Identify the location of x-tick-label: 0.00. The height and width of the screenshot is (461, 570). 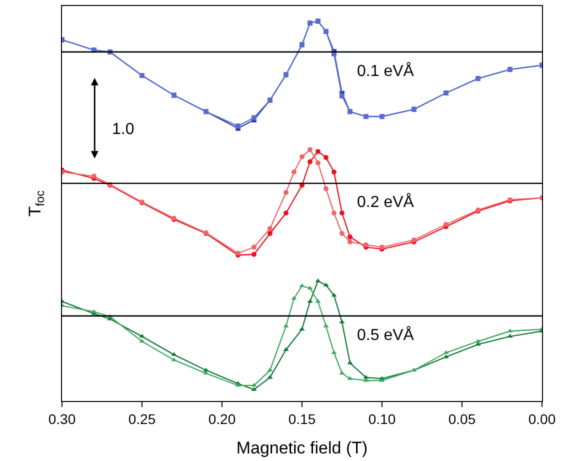
(542, 418).